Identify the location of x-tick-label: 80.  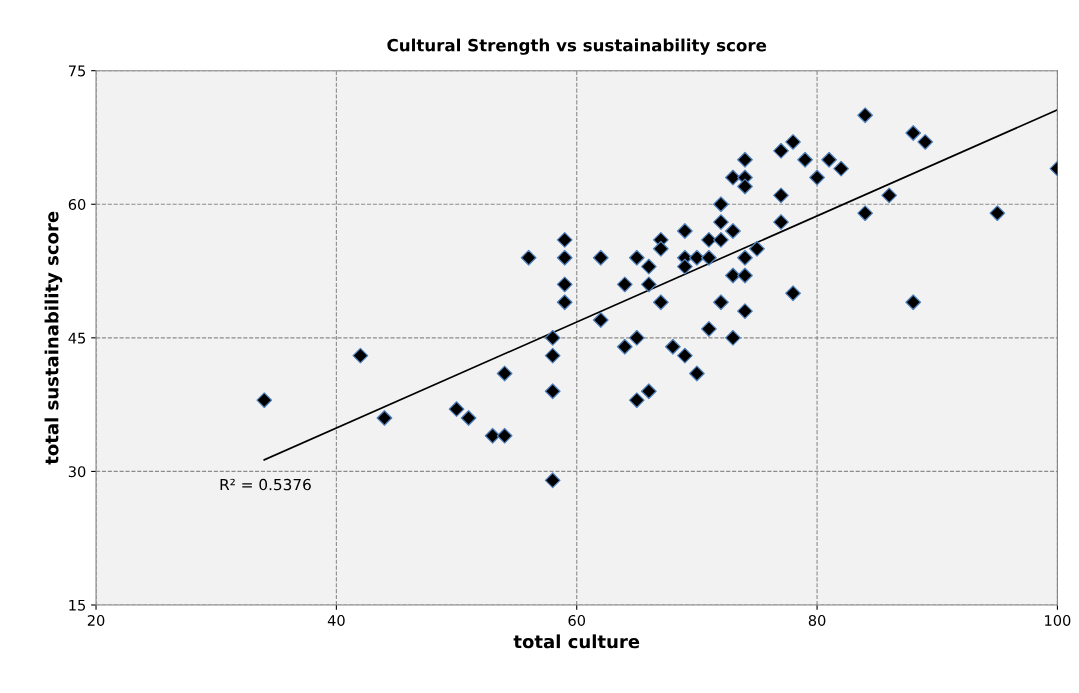
(817, 620).